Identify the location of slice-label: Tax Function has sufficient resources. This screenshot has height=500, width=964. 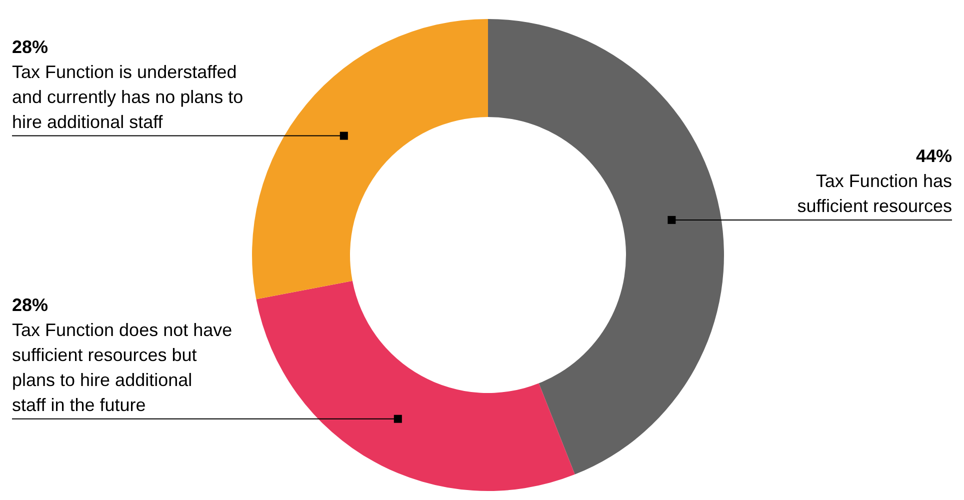
(874, 193).